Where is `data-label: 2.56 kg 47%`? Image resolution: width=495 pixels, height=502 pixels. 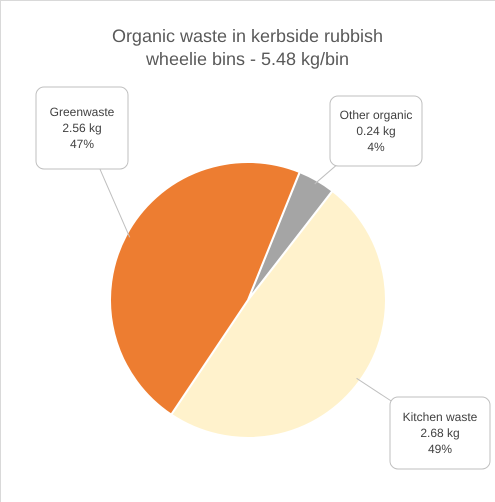 data-label: 2.56 kg 47% is located at coordinates (82, 136).